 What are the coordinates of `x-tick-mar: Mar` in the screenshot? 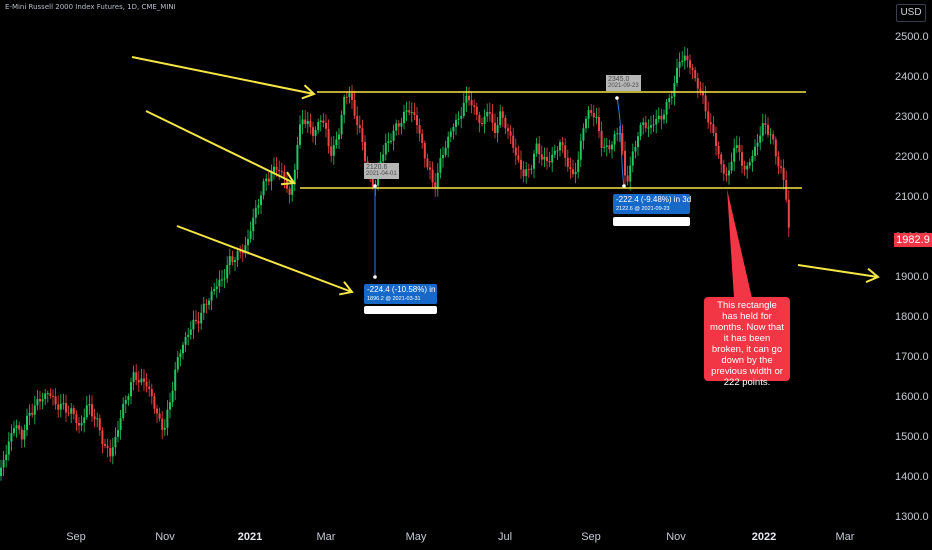 It's located at (845, 537).